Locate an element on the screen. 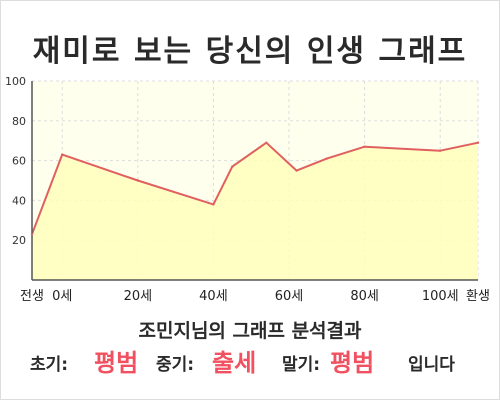 The image size is (500, 400). page-title: 재미로 보는 당신의 인생 그래프 is located at coordinates (250, 51).